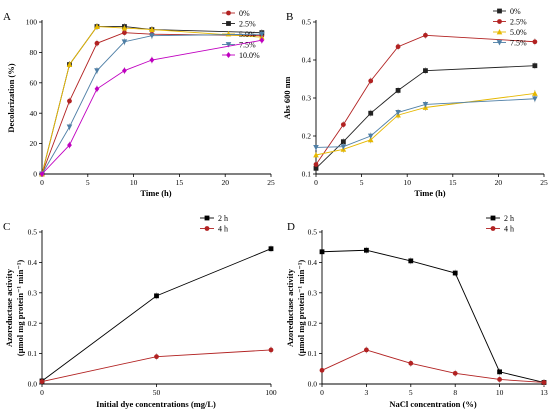  I want to click on x-axis-label: Time (h), so click(155, 193).